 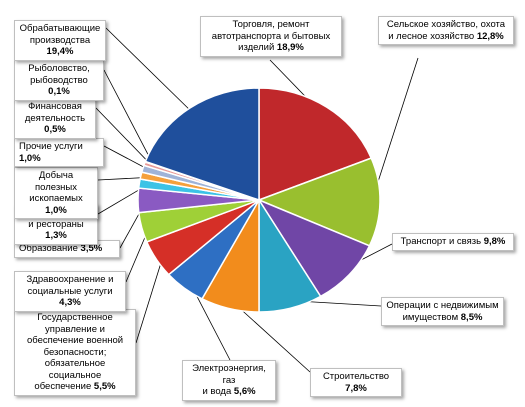 I want to click on callout-line: безопасности;, so click(x=75, y=352).